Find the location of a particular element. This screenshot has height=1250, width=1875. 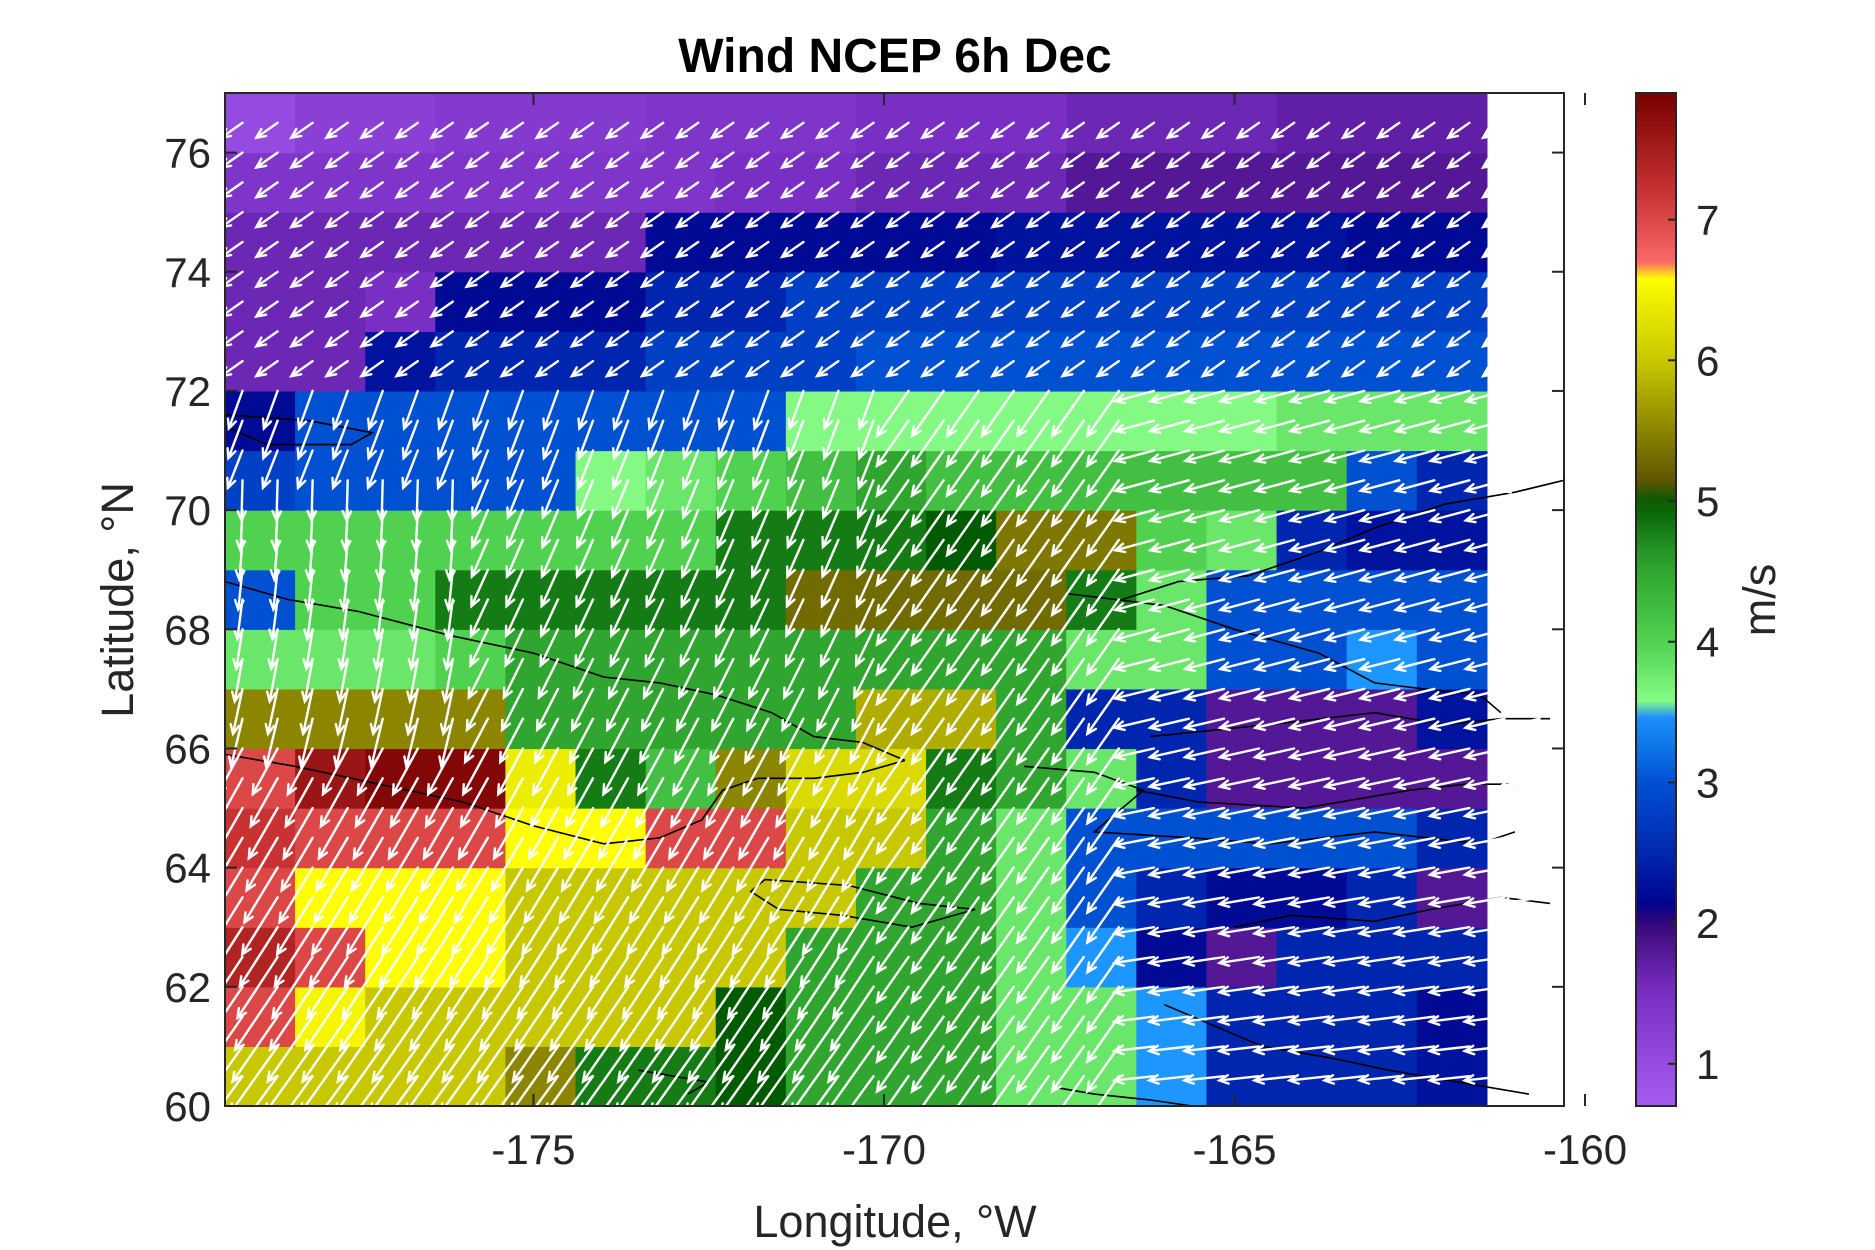

colorbar-tick-label: 3 is located at coordinates (1707, 782).